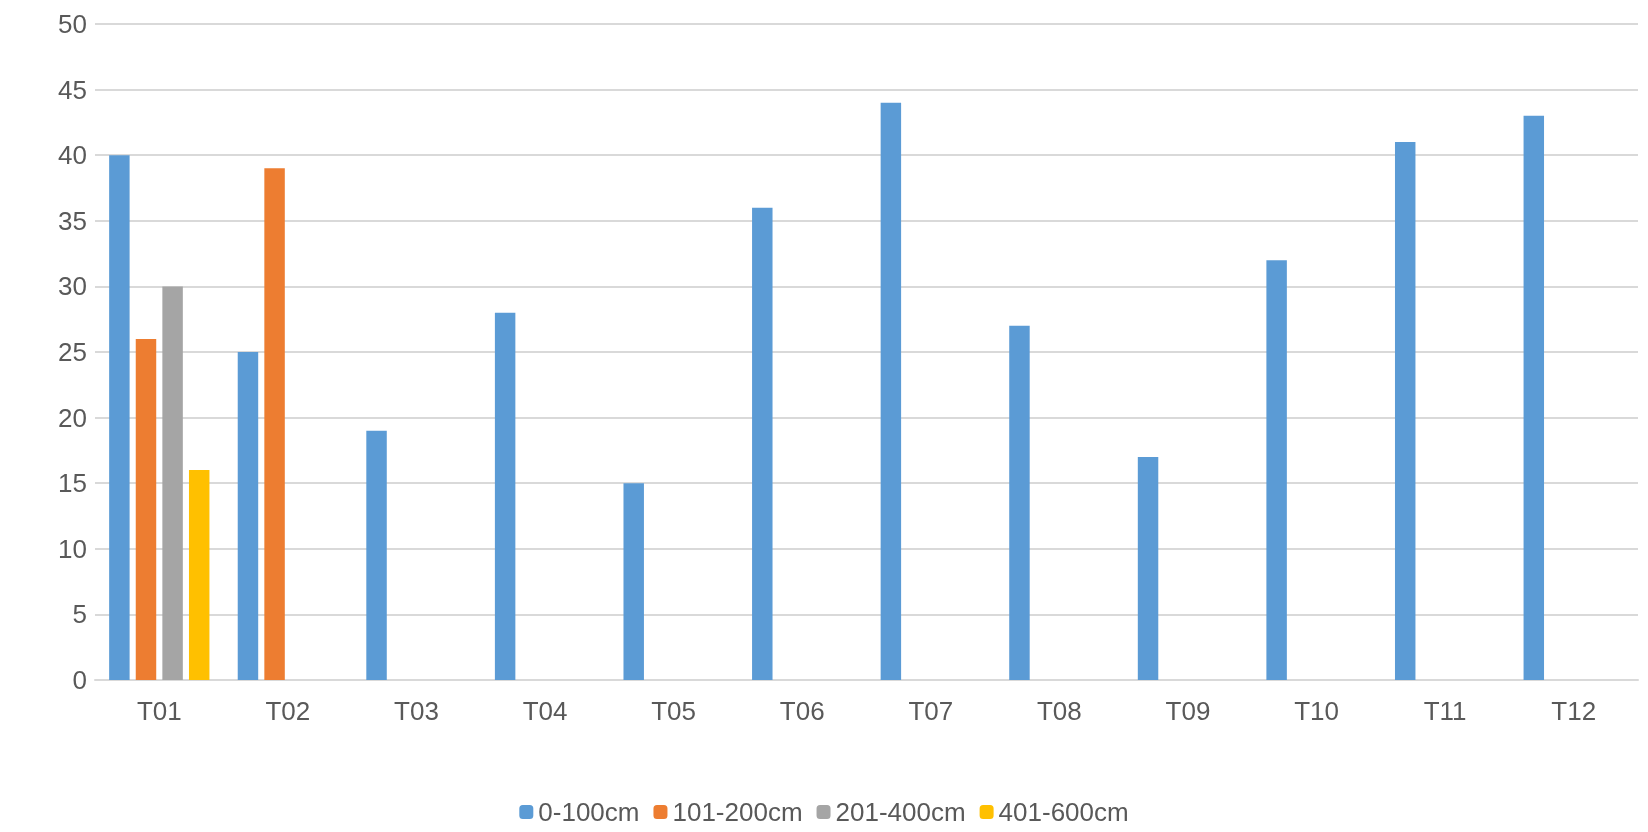  Describe the element at coordinates (900, 812) in the screenshot. I see `legend-label: 201-400cm` at that location.